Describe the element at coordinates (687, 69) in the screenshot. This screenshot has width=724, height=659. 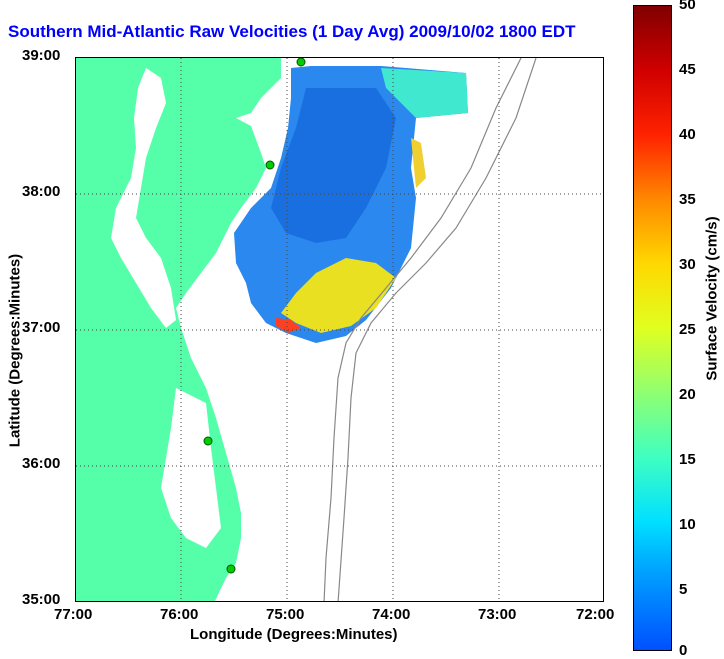
I see `colorbar-tick: 45` at that location.